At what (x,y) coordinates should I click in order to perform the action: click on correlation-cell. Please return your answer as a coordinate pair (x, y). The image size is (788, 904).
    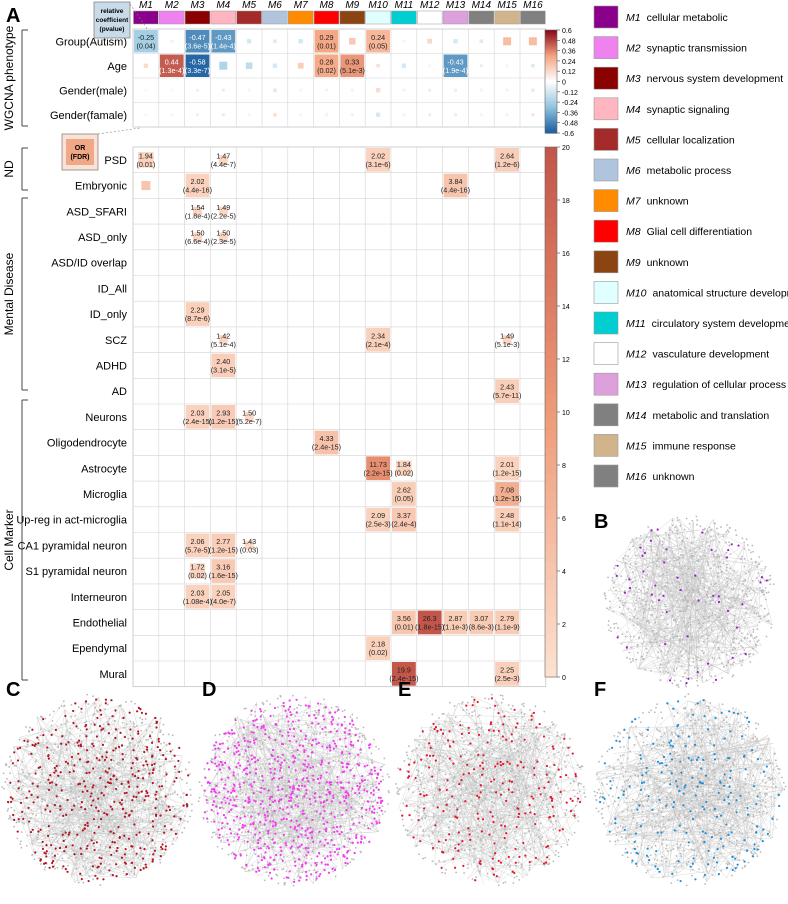
    Looking at the image, I should click on (404, 65).